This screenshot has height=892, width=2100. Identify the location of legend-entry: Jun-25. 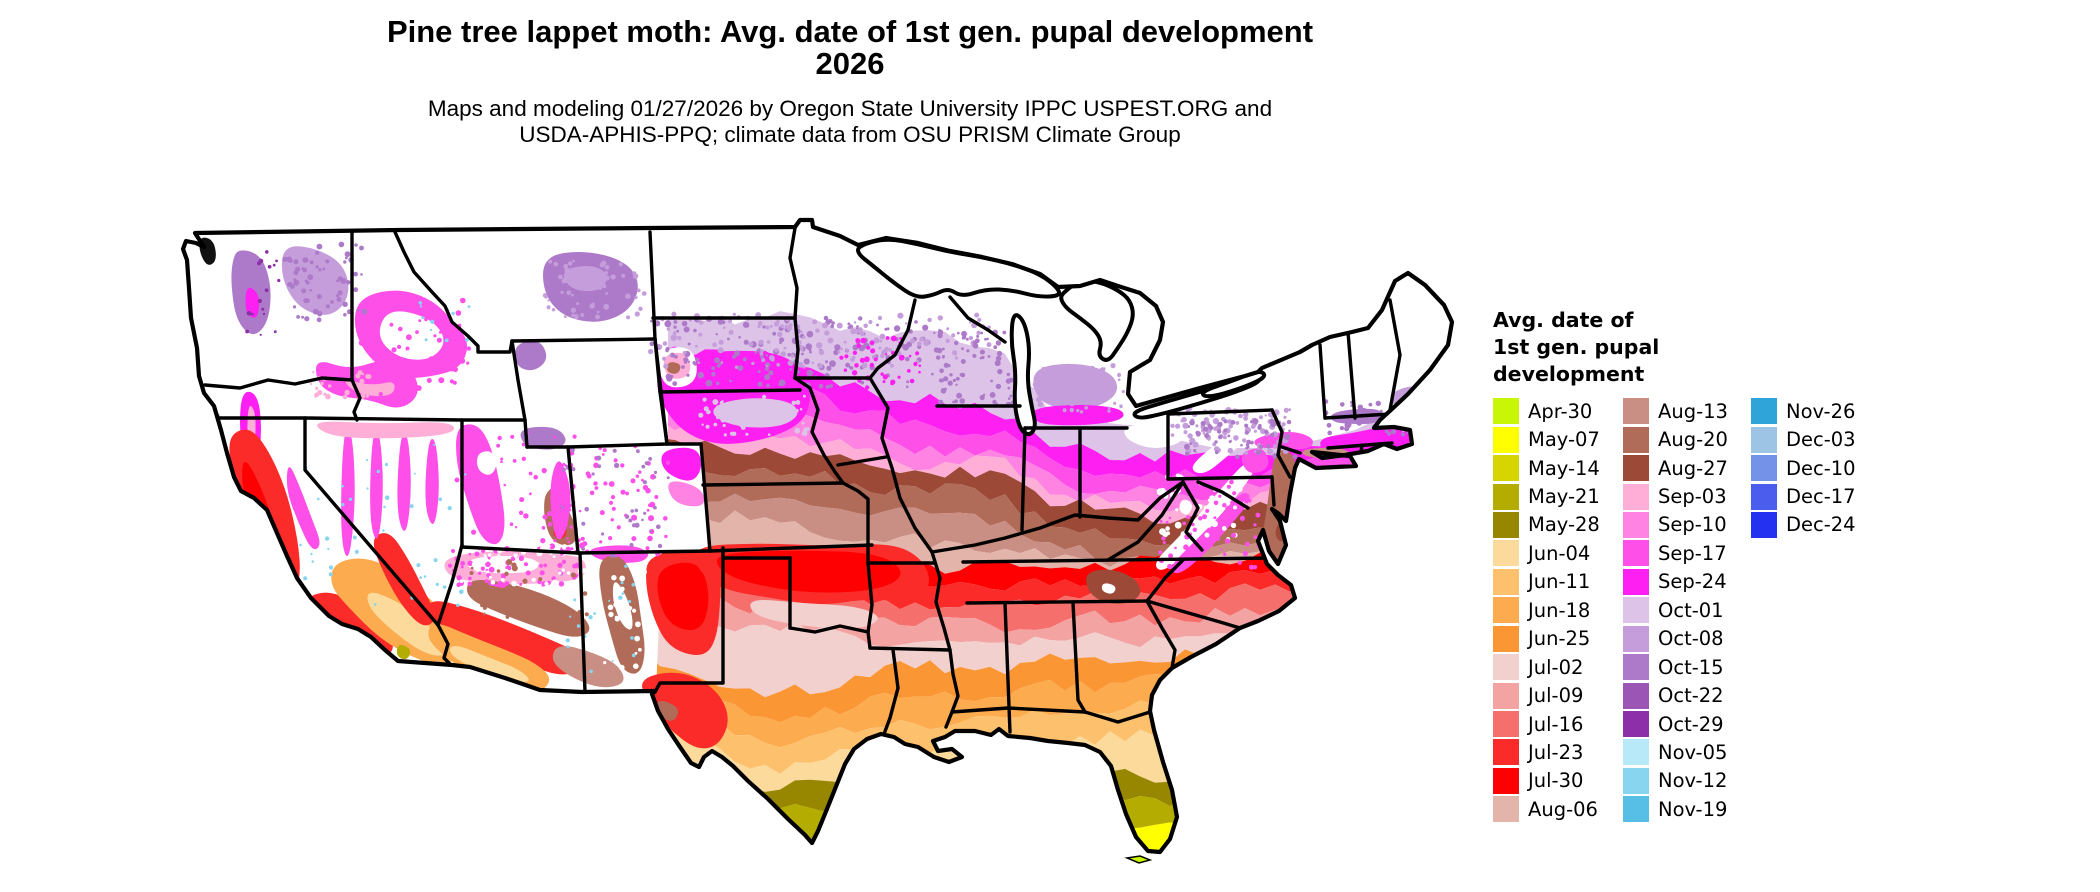
(1558, 639).